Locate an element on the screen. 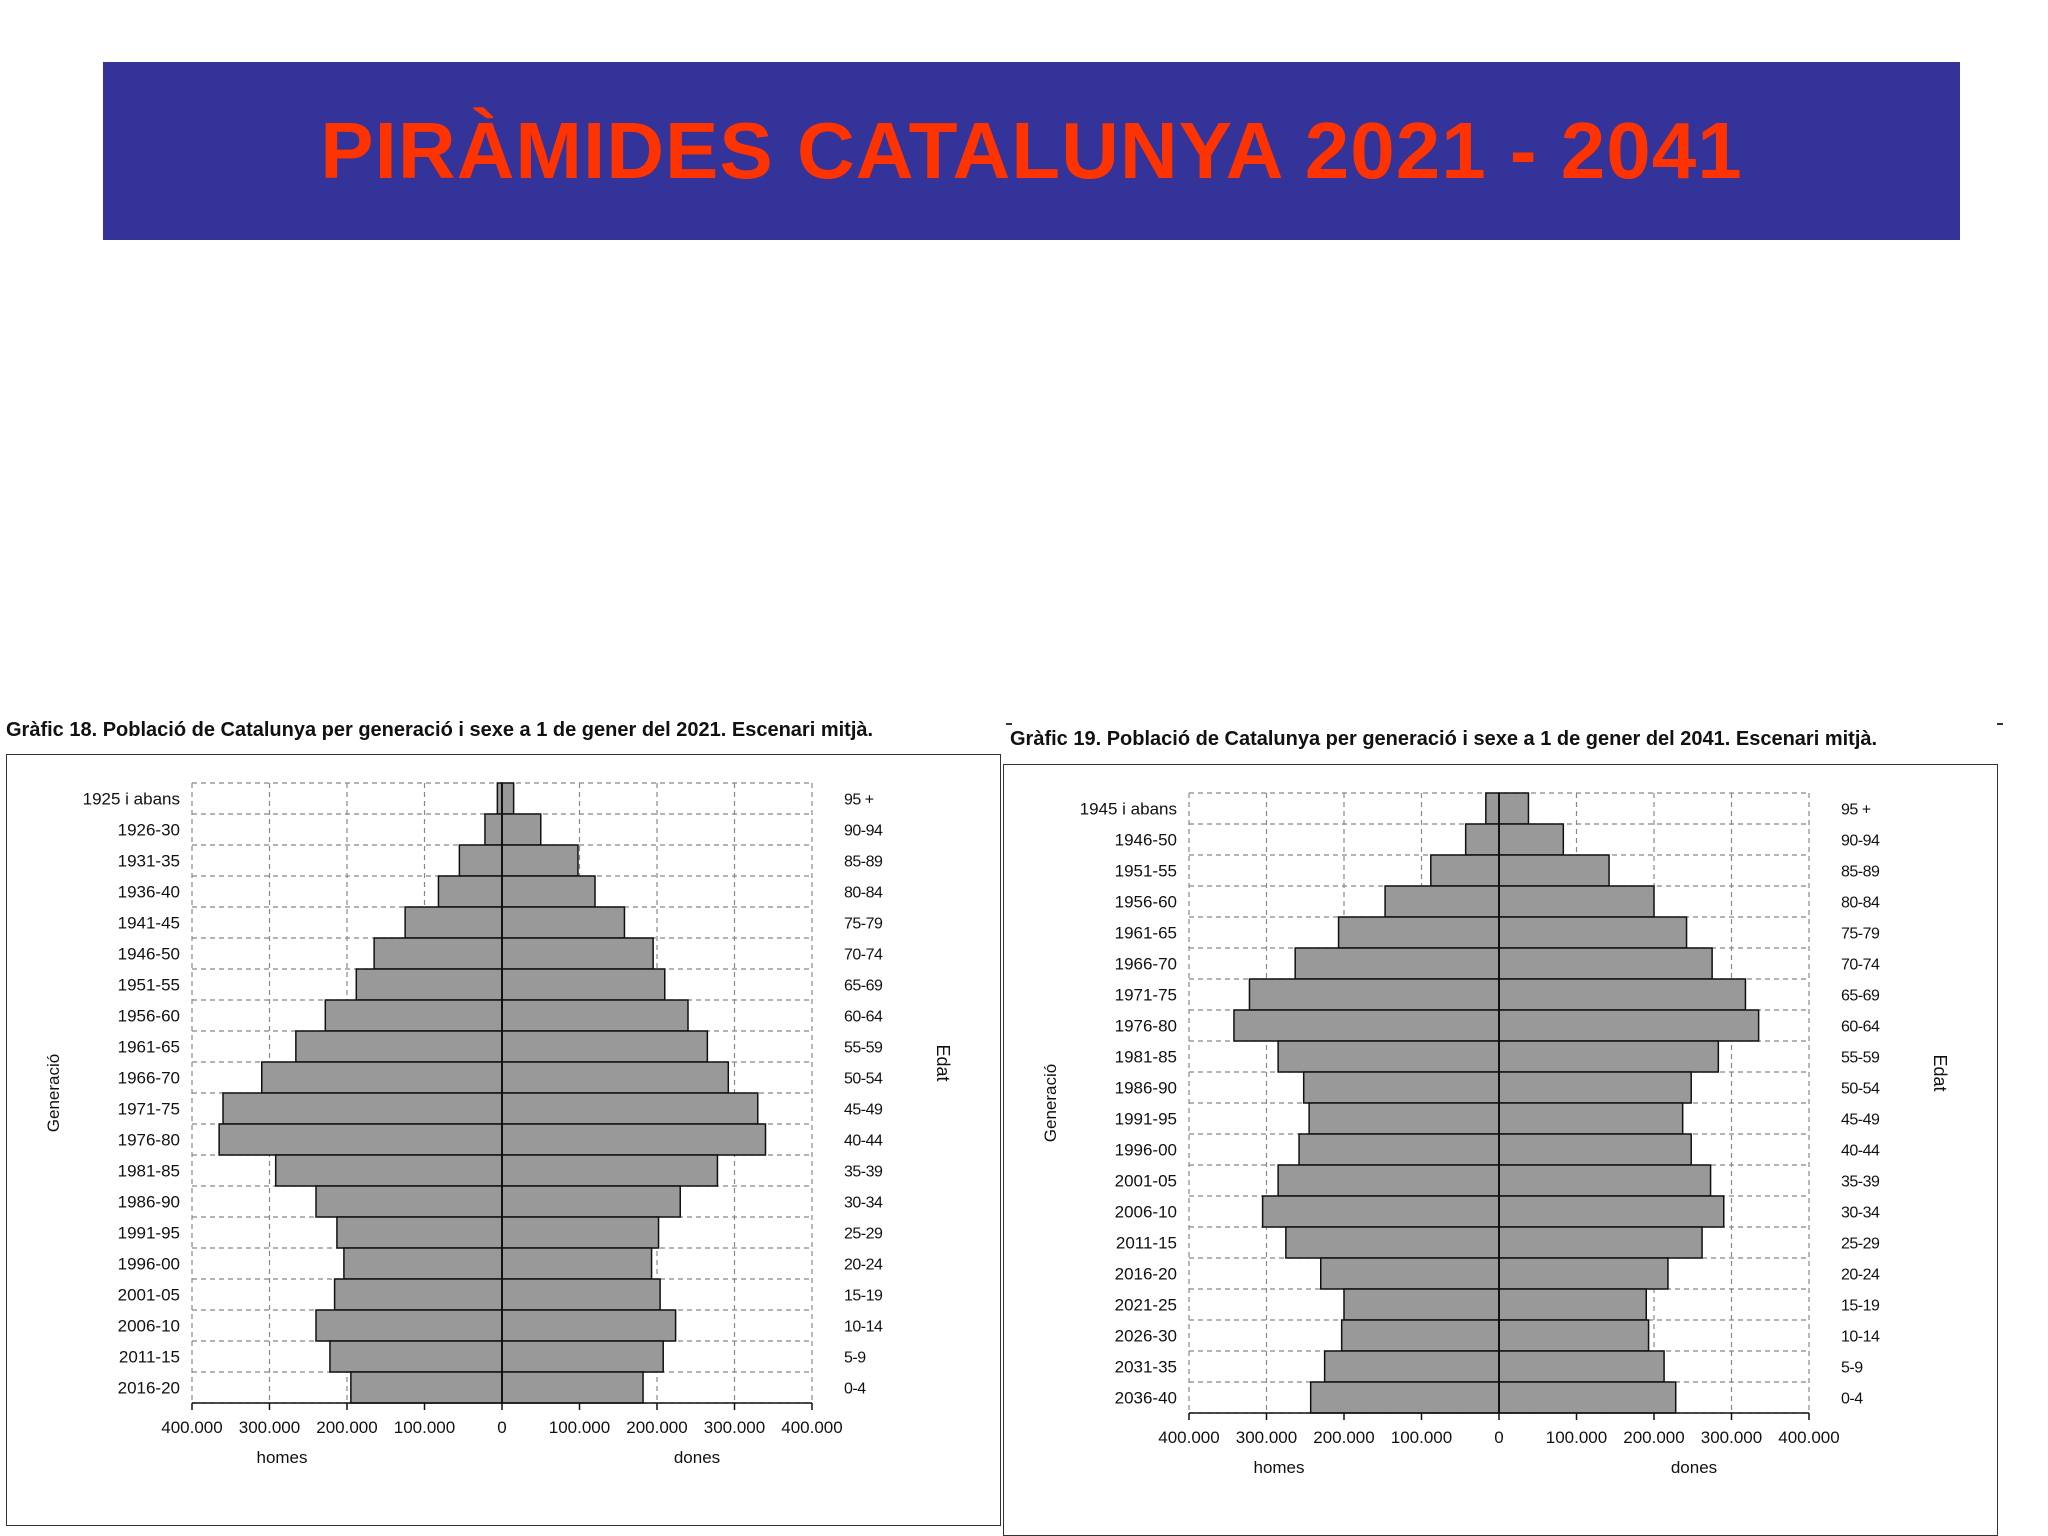 This screenshot has height=1536, width=2048. generation-label: 2031-35 is located at coordinates (1146, 1367).